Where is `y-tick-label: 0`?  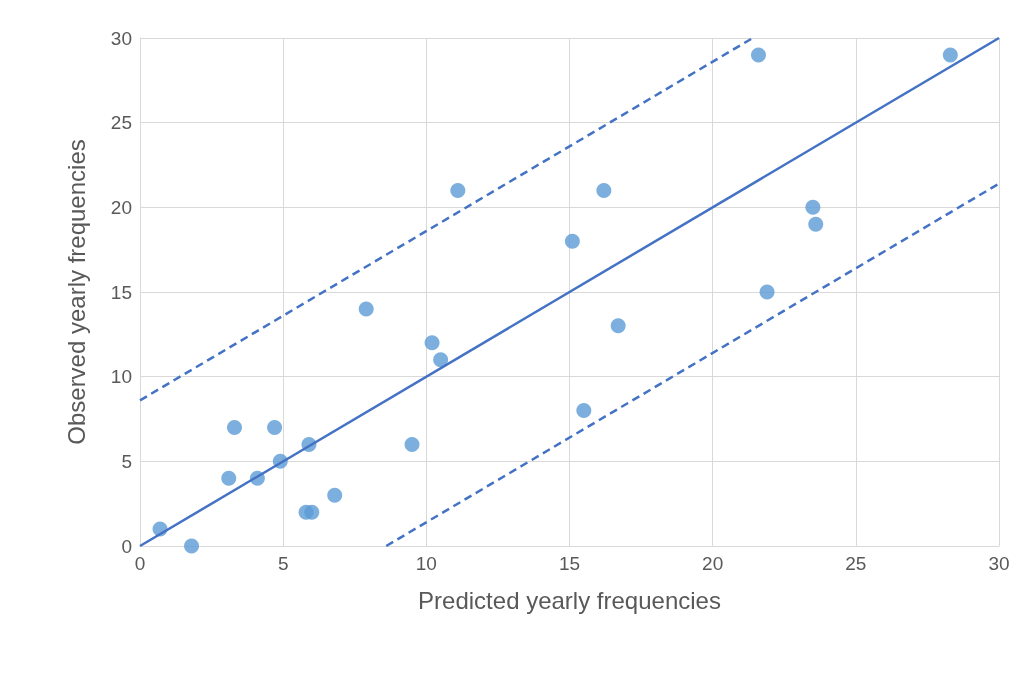
y-tick-label: 0 is located at coordinates (126, 546).